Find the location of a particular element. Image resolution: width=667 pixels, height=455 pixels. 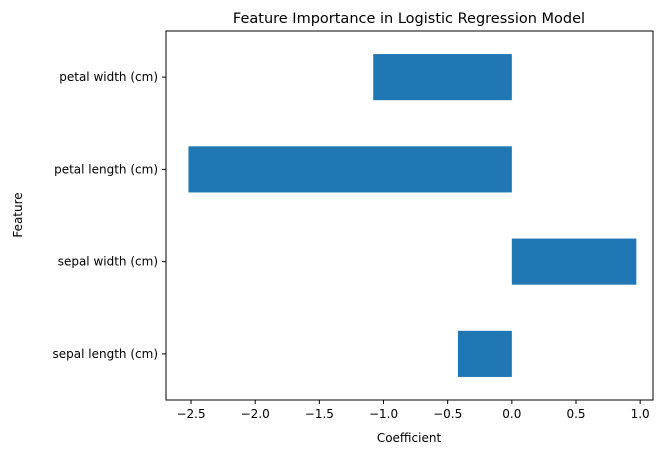

y-axis-label: Feature is located at coordinates (18, 214).